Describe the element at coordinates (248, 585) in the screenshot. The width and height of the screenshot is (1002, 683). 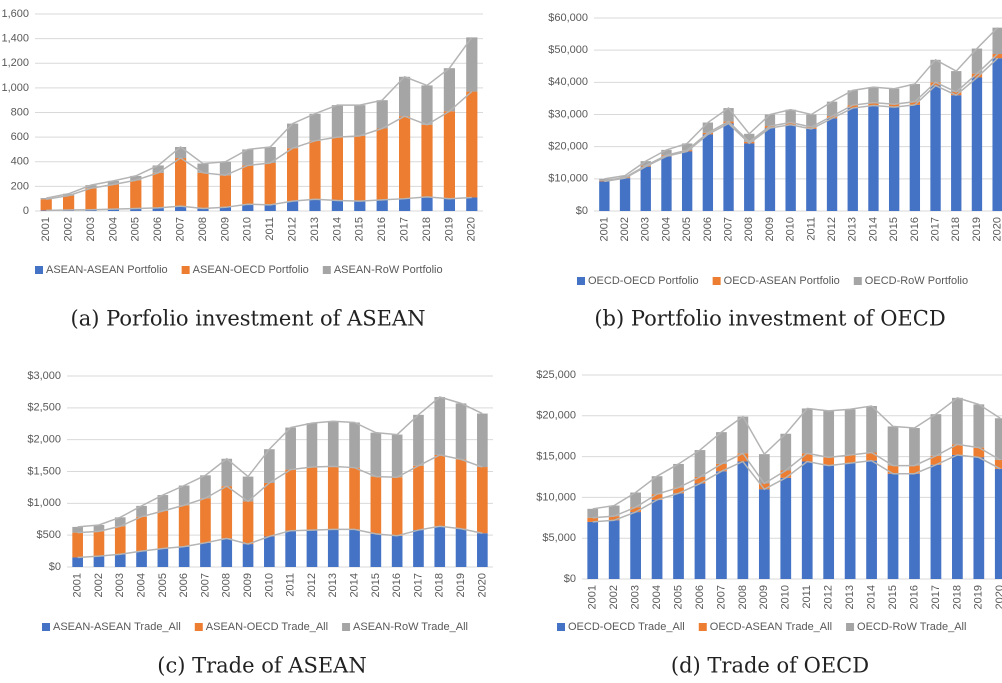
I see `x-tick-label: 2009` at that location.